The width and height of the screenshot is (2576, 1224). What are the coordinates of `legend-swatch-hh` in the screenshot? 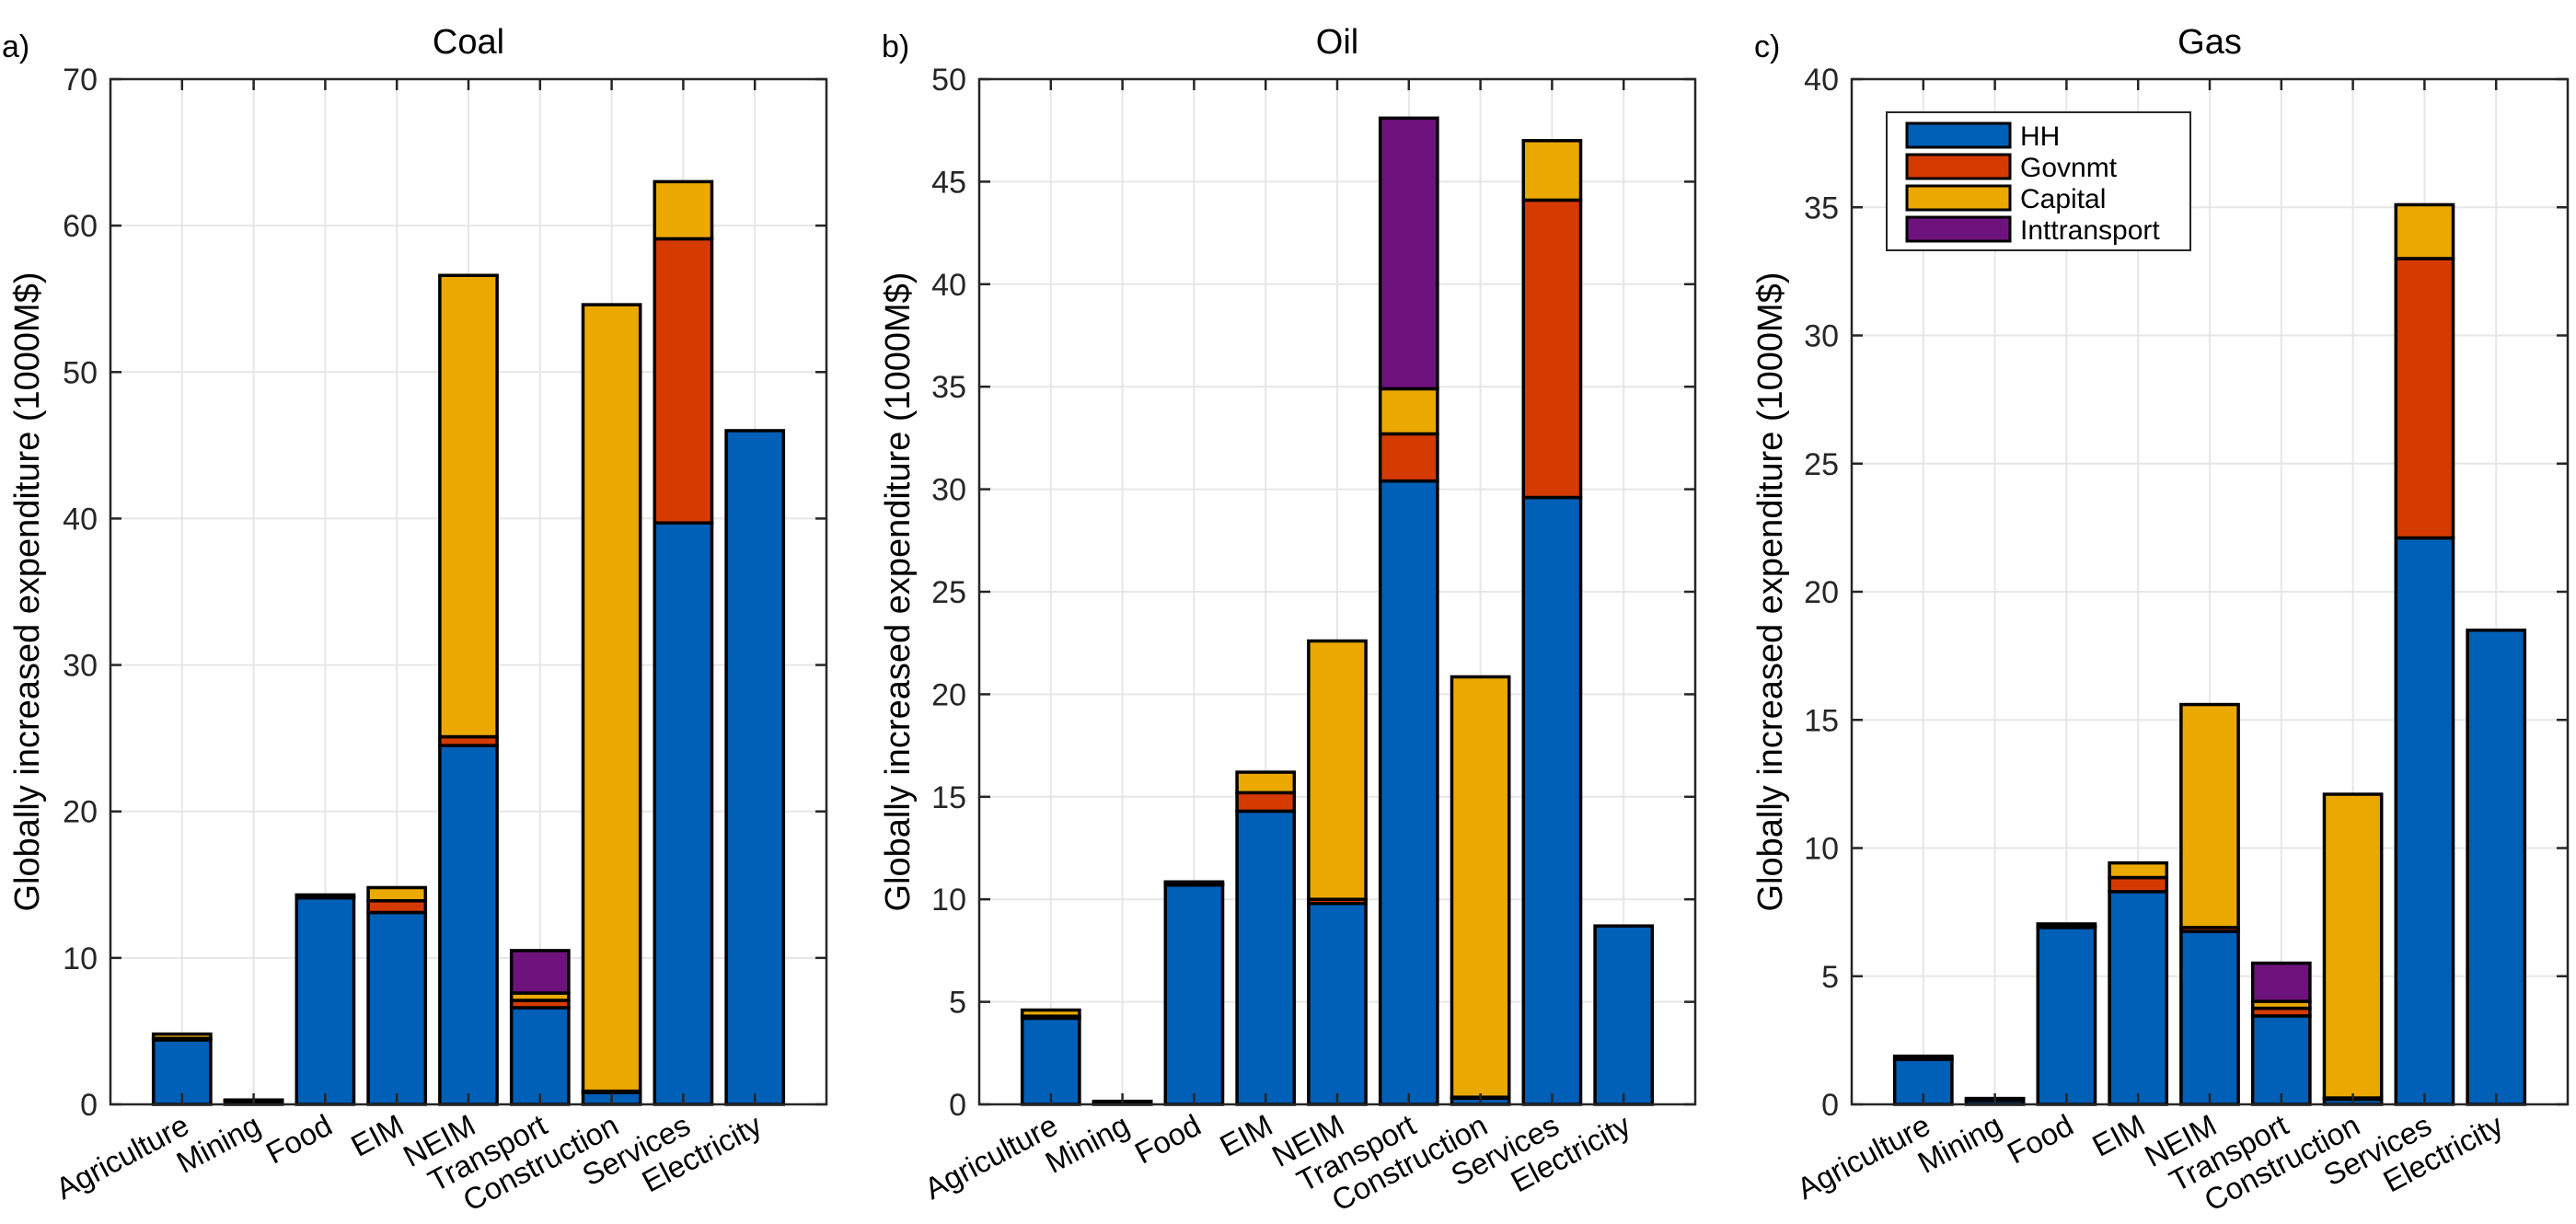 It's located at (1959, 135).